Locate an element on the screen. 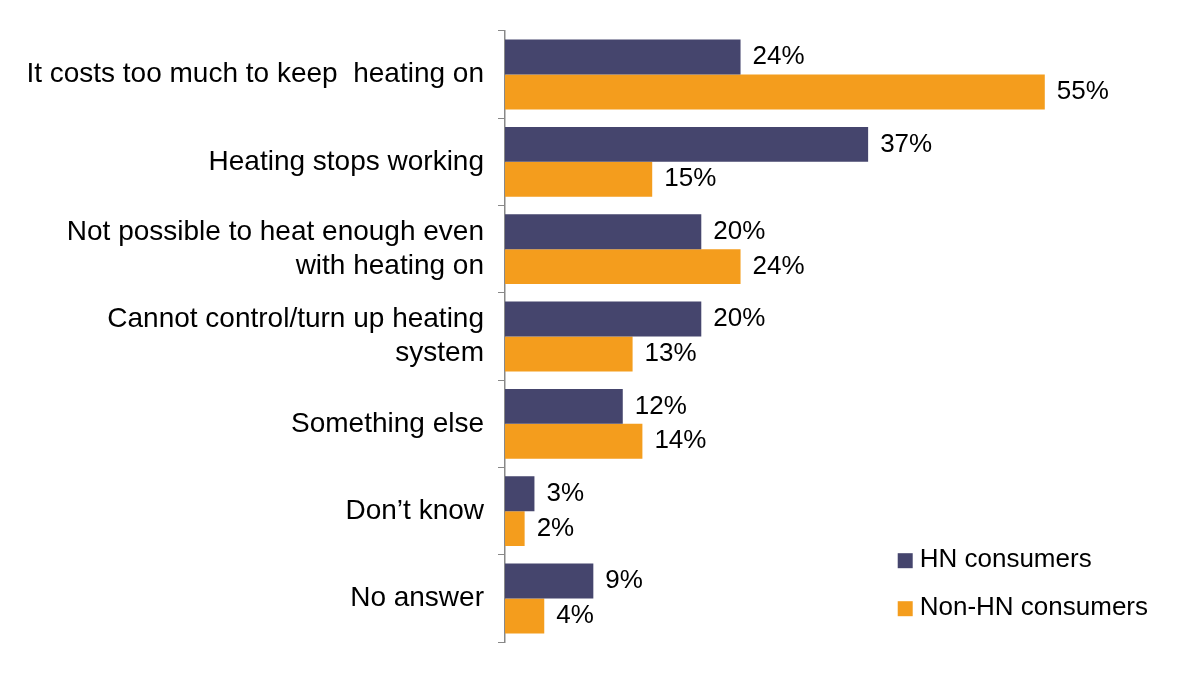 The image size is (1192, 673). y-tick-label: Not possible to heat enough even with heating on is located at coordinates (275, 247).